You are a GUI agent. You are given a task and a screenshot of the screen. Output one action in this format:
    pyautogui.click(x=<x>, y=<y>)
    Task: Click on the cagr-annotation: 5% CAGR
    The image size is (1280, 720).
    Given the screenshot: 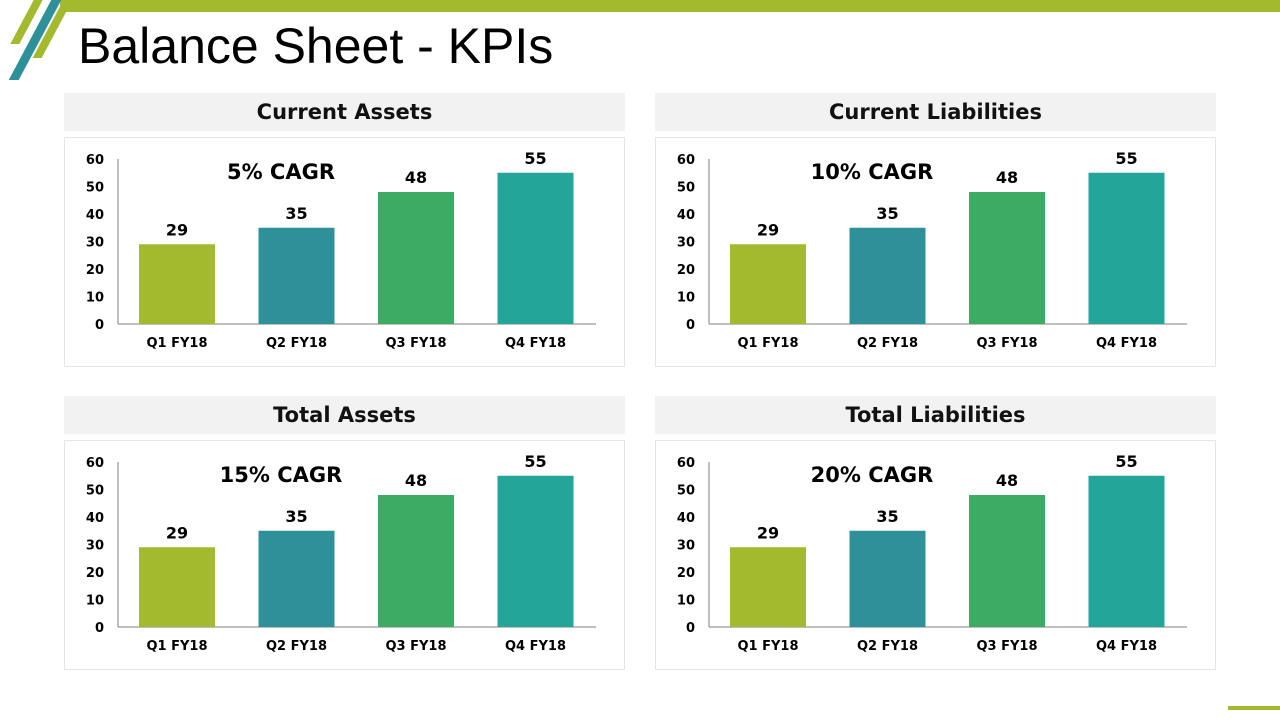 What is the action you would take?
    pyautogui.click(x=281, y=172)
    